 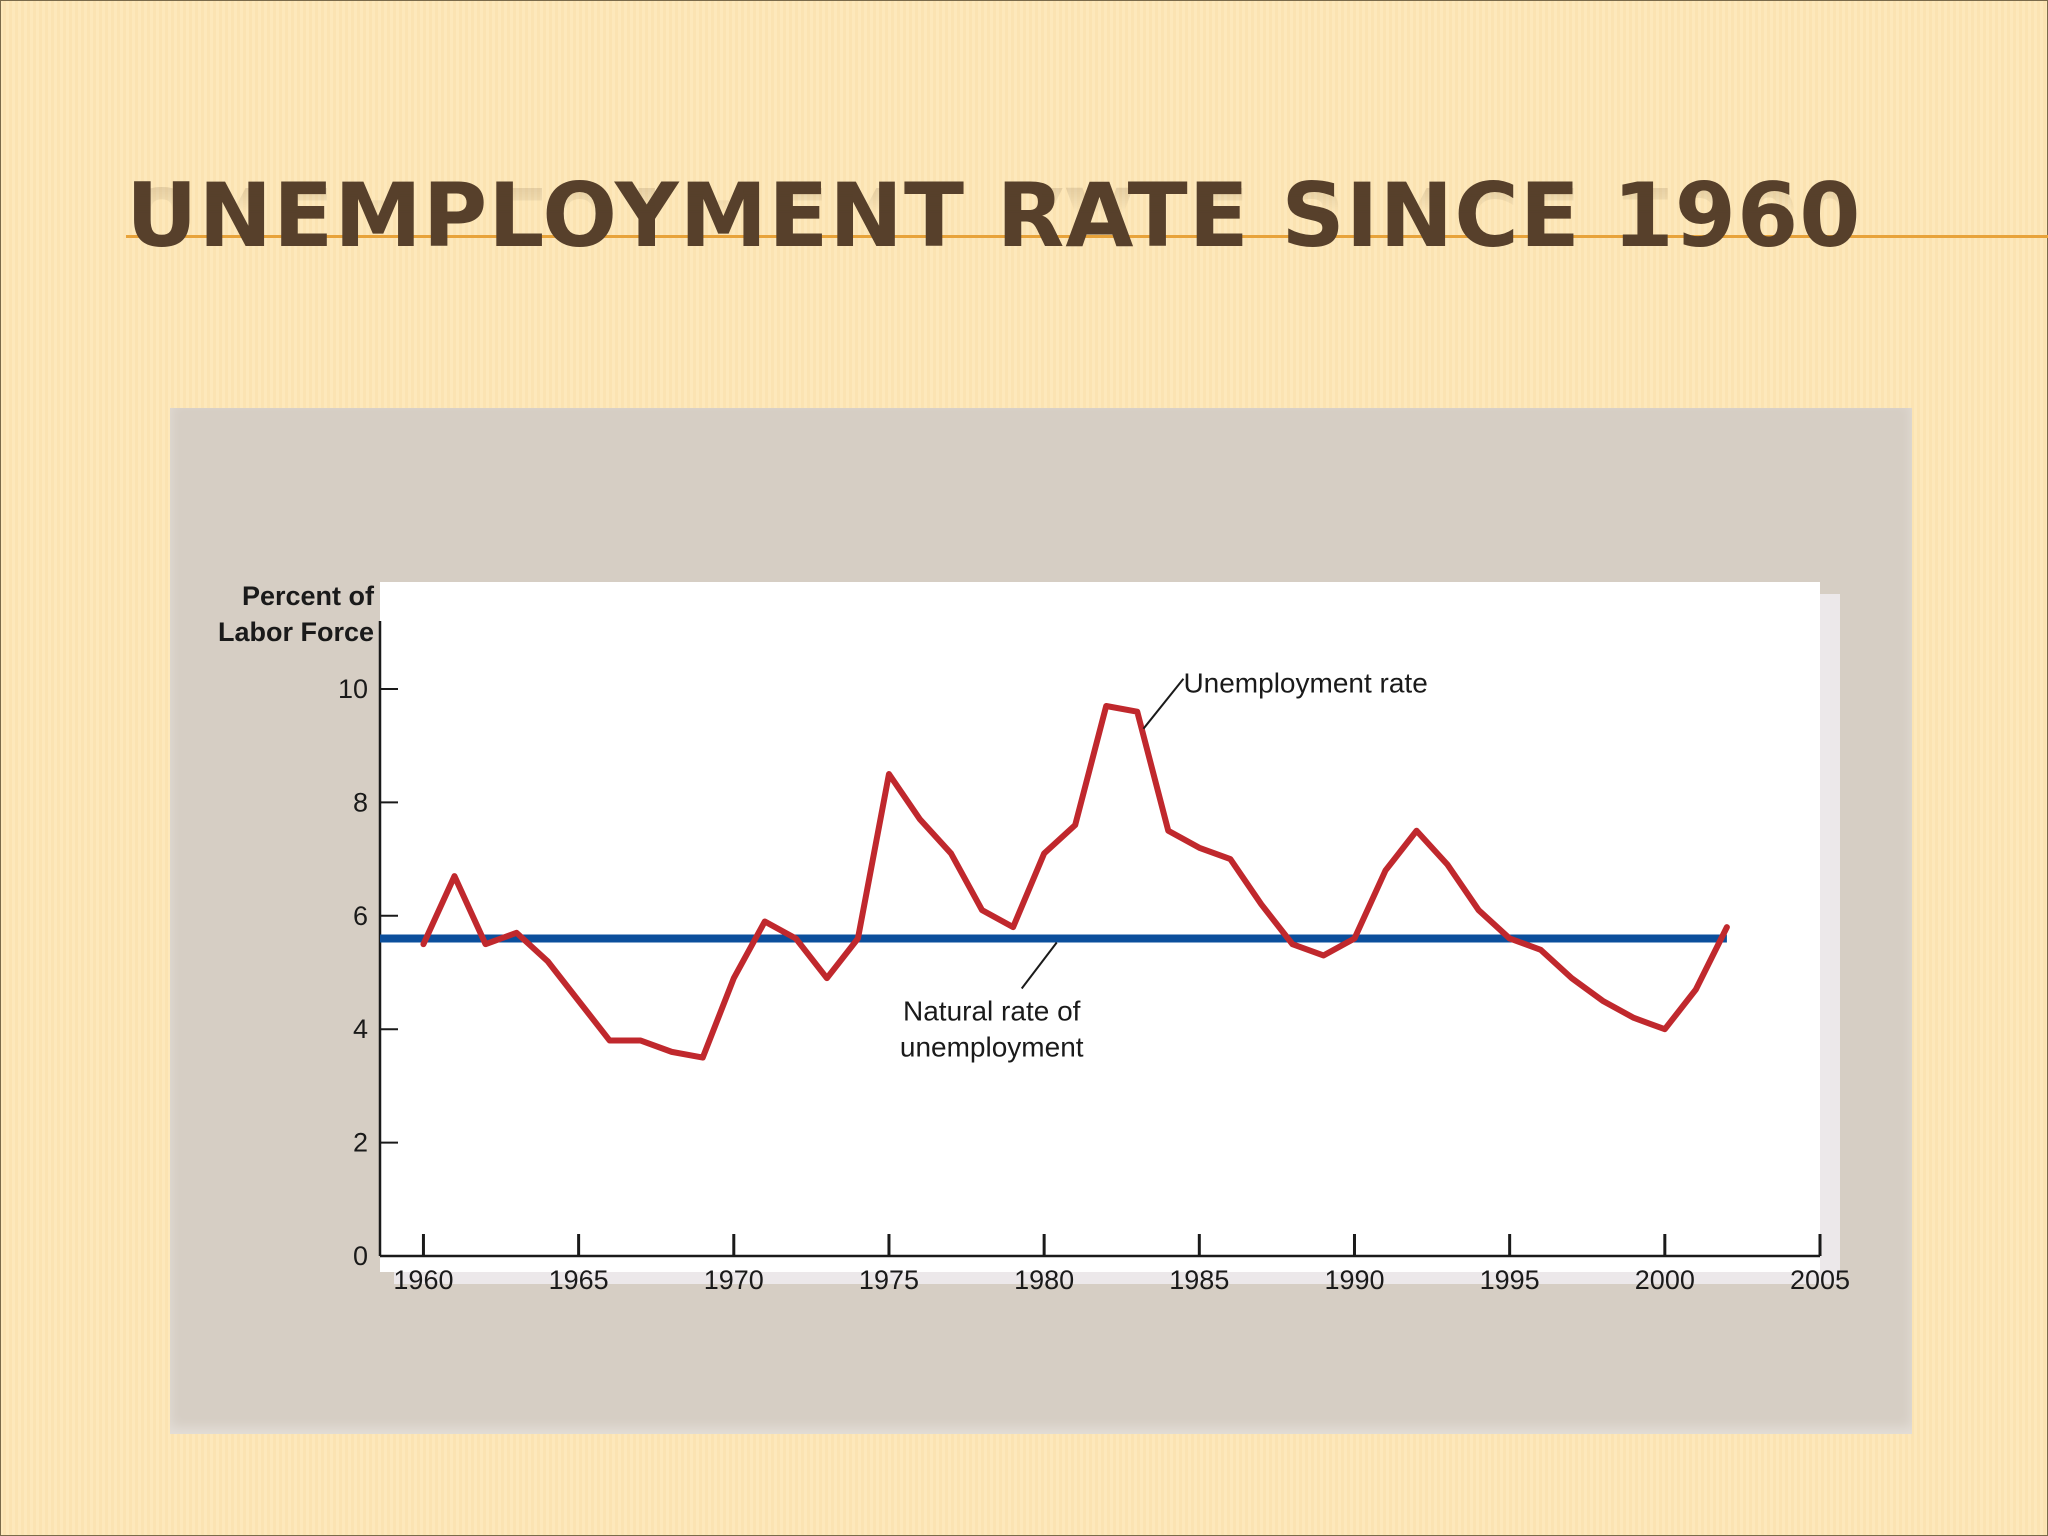 I want to click on y-tick-label: 8, so click(x=360, y=802).